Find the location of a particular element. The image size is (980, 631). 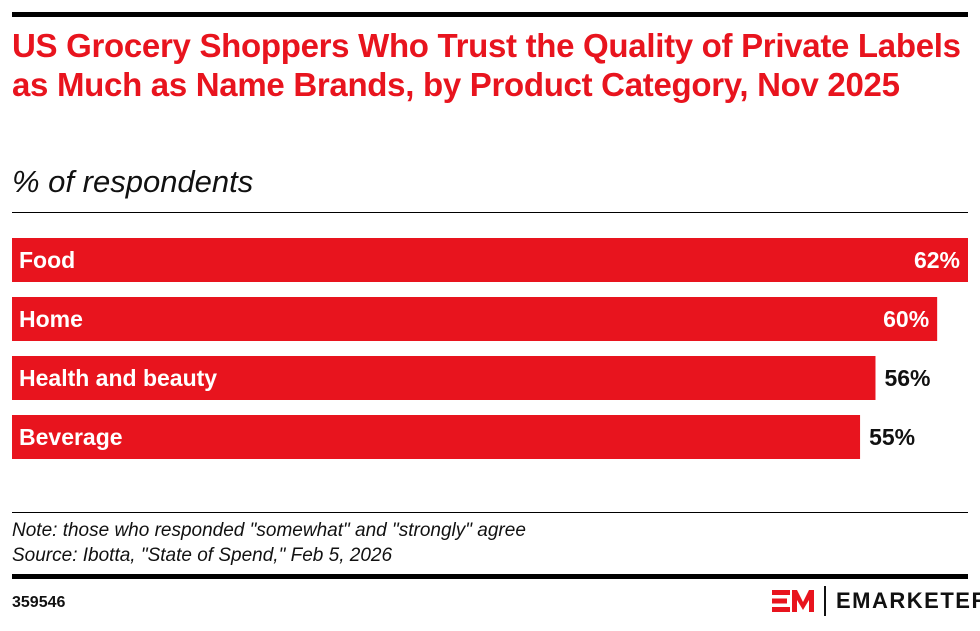

emarketer-logo: EMARKETER is located at coordinates (876, 601).